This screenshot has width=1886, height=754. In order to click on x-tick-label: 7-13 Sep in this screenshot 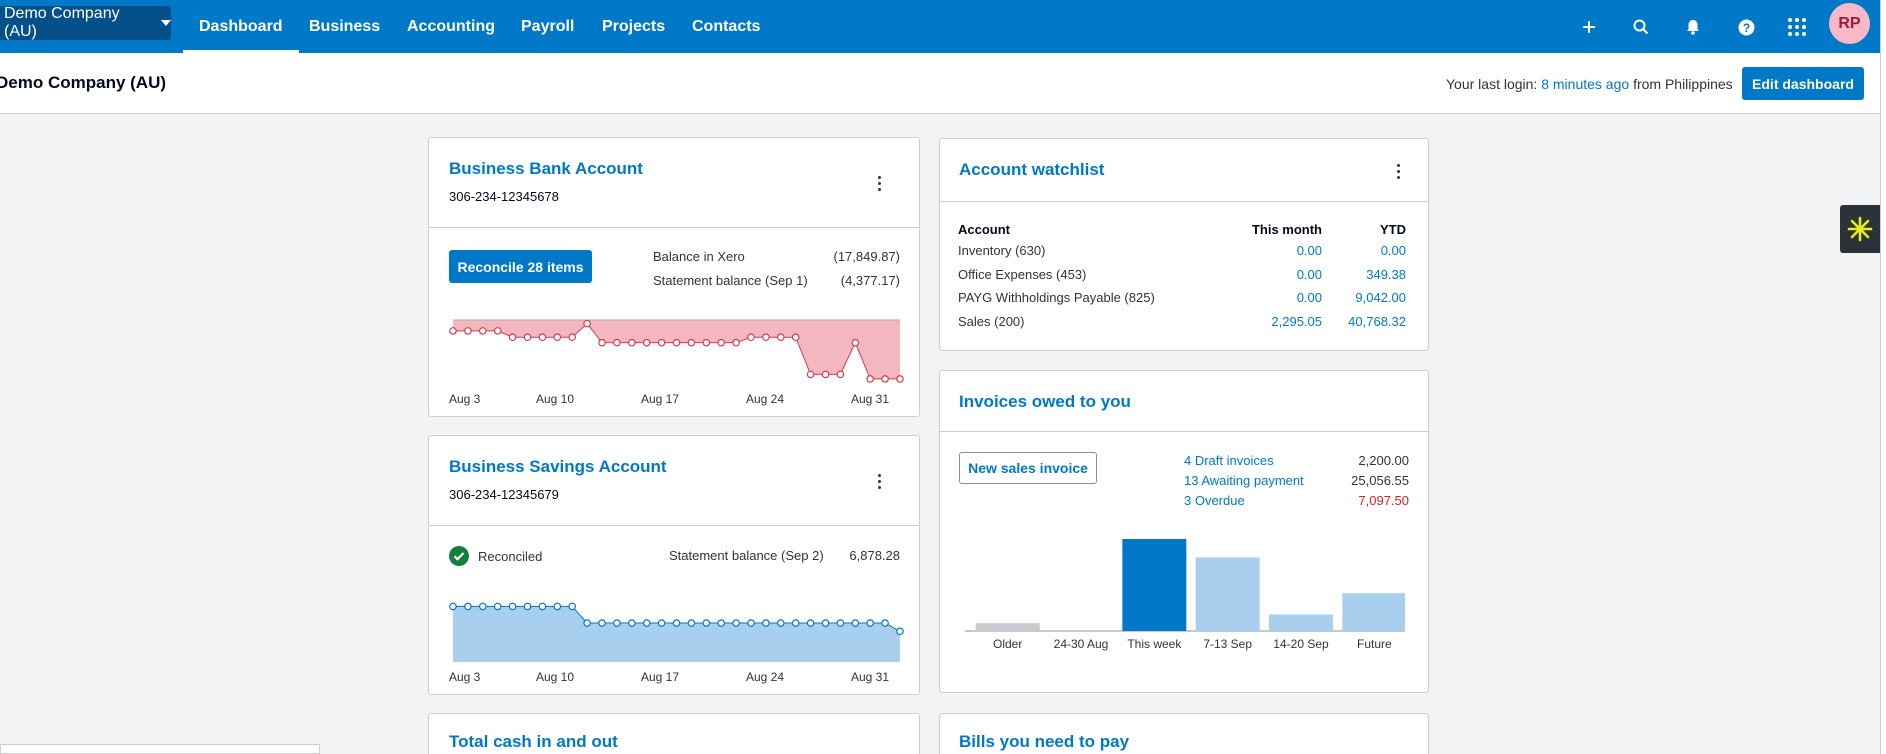, I will do `click(1227, 644)`.